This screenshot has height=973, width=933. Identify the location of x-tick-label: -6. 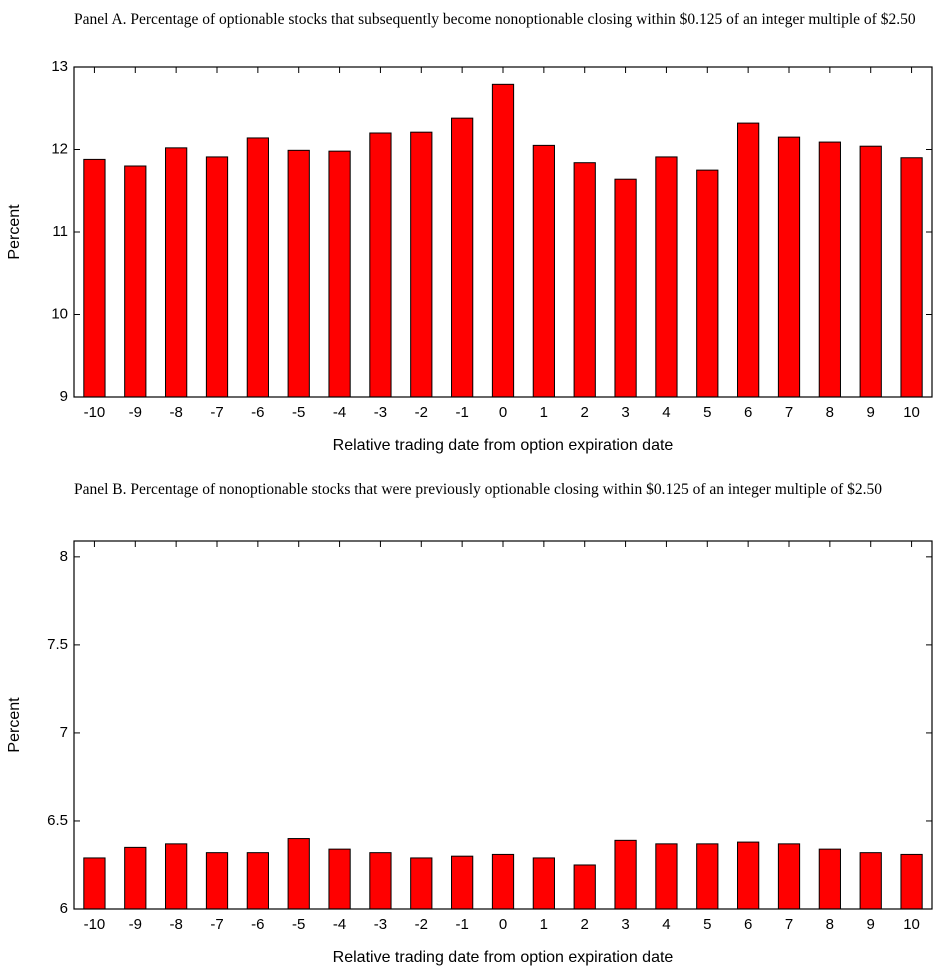
(257, 412).